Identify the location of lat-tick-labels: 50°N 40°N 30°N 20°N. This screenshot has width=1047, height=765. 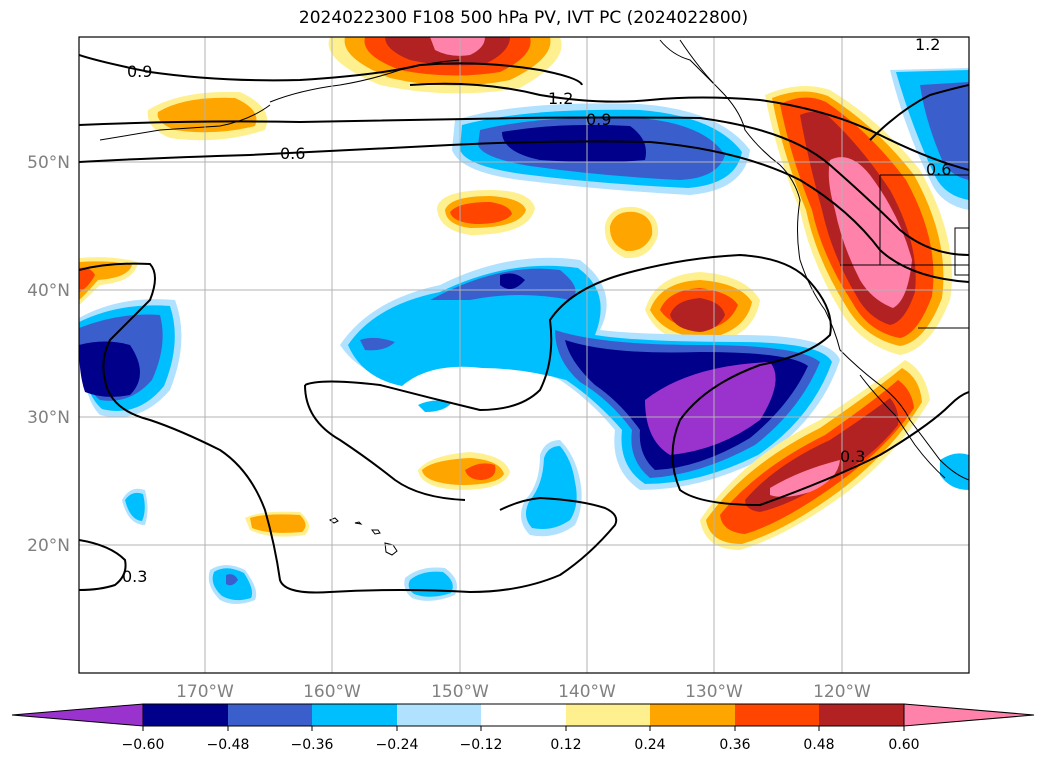
(48, 354).